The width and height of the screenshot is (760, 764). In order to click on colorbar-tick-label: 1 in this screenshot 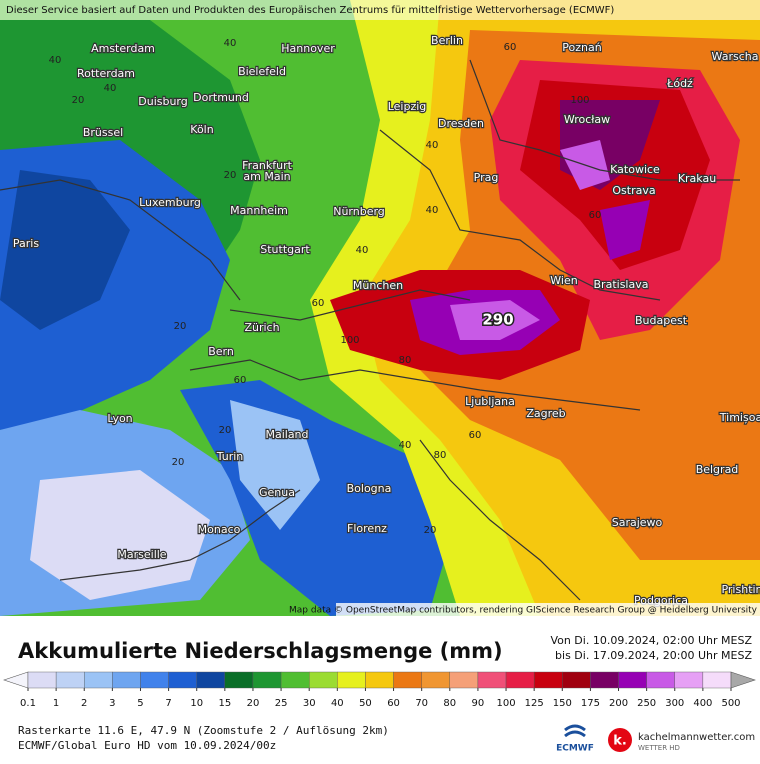, I will do `click(56, 703)`.